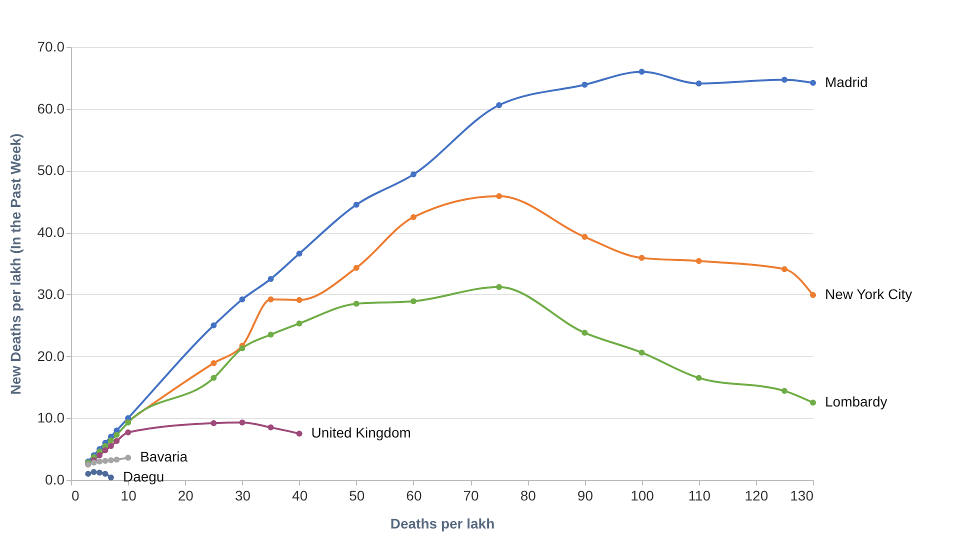 The width and height of the screenshot is (966, 546). Describe the element at coordinates (414, 496) in the screenshot. I see `x-tick-label: 60` at that location.